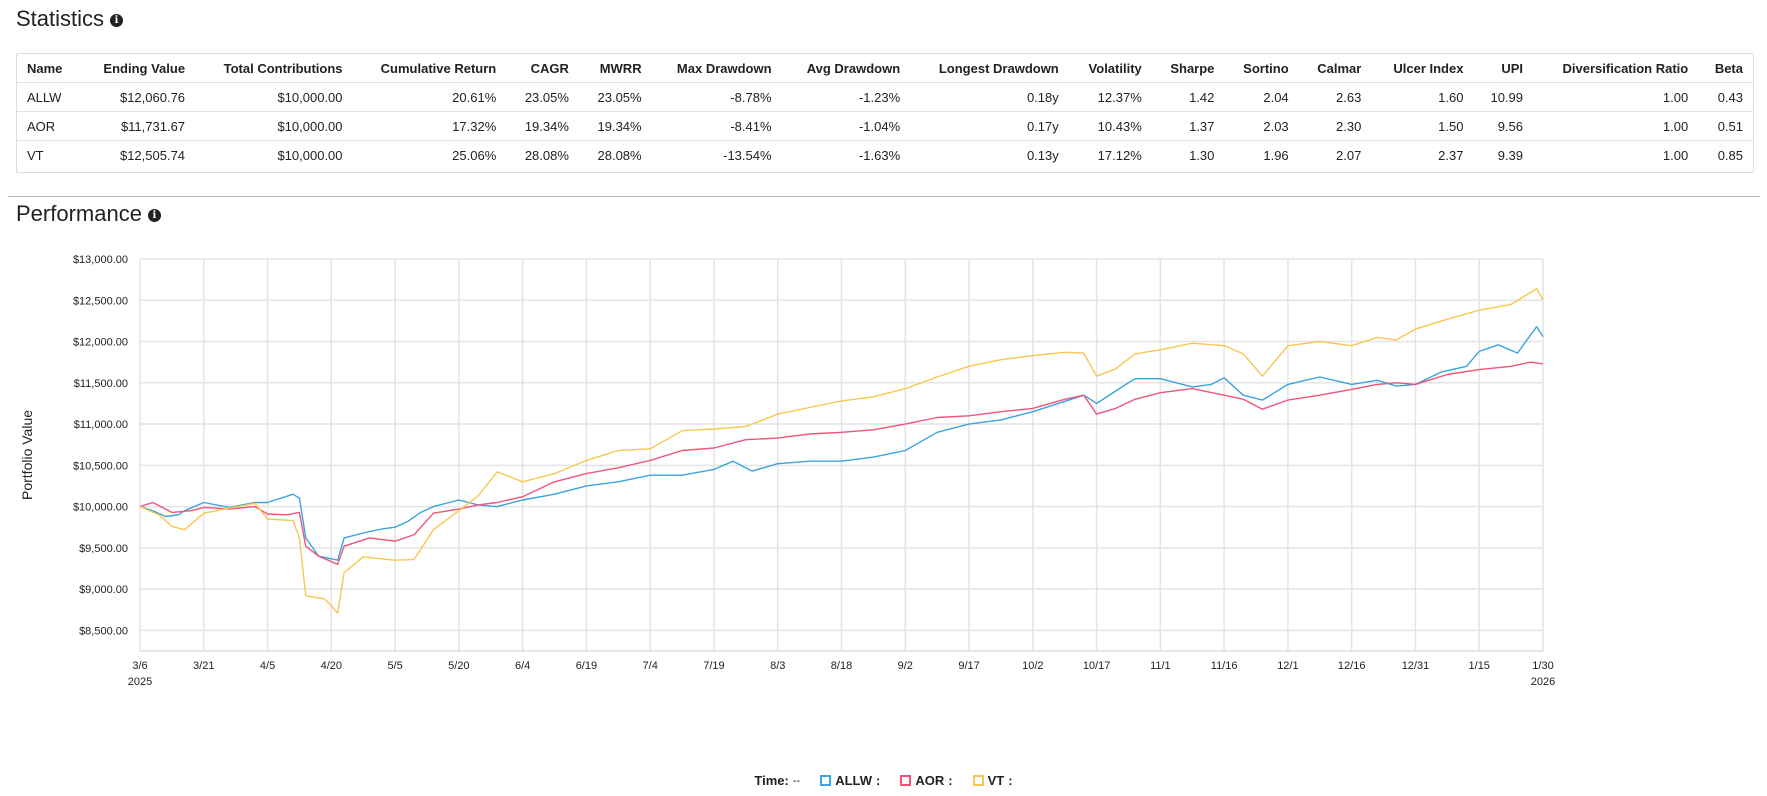 The height and width of the screenshot is (796, 1767). What do you see at coordinates (137, 97) in the screenshot?
I see `table-cell: $12,060.76` at bounding box center [137, 97].